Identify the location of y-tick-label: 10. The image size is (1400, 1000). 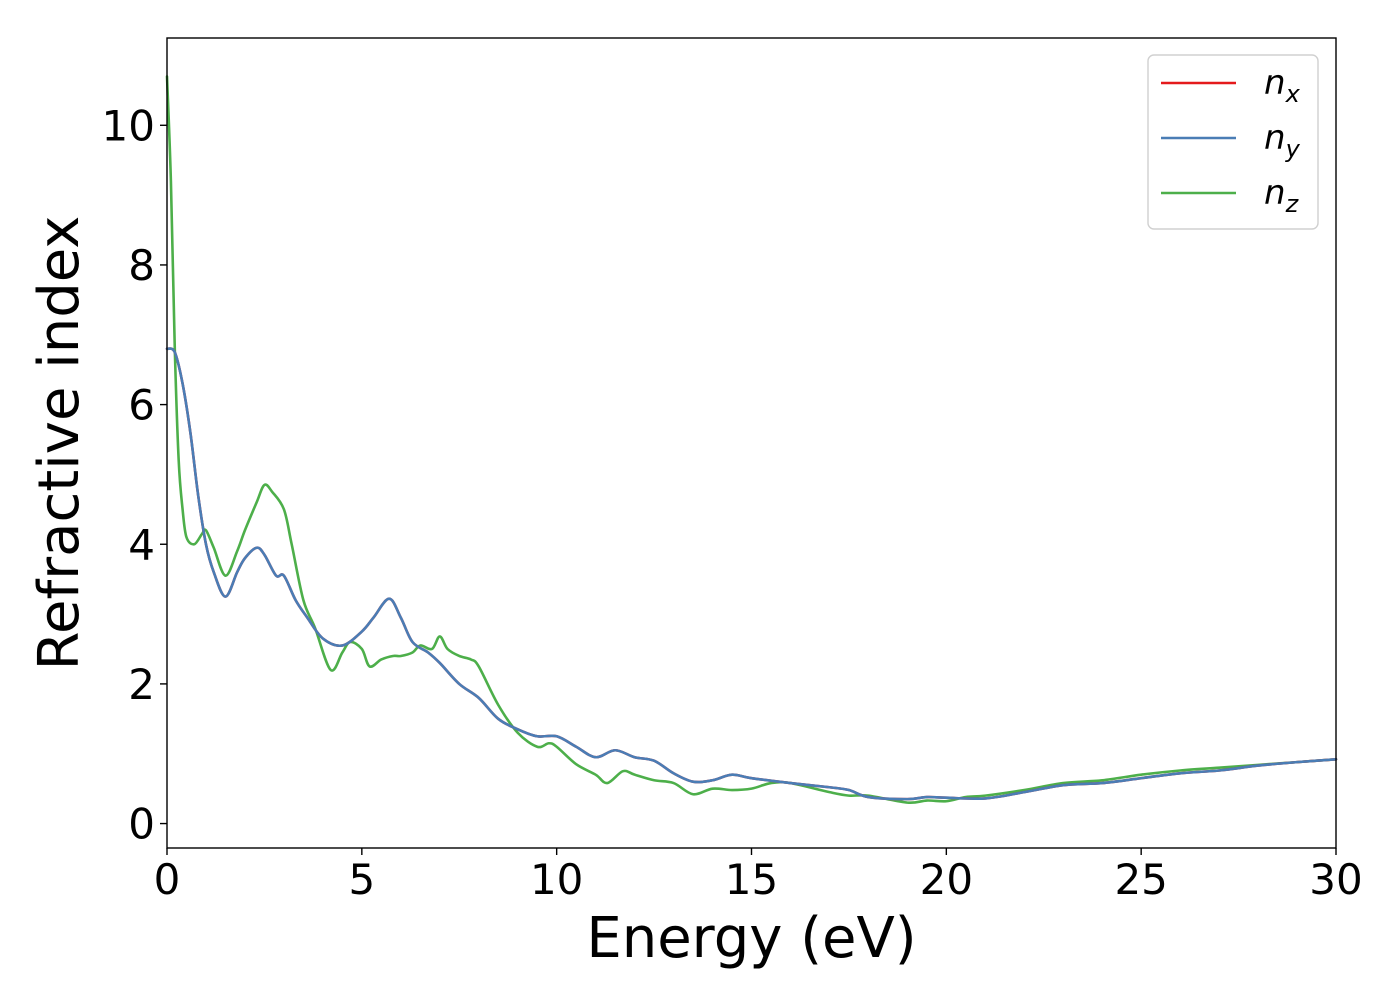
(128, 125).